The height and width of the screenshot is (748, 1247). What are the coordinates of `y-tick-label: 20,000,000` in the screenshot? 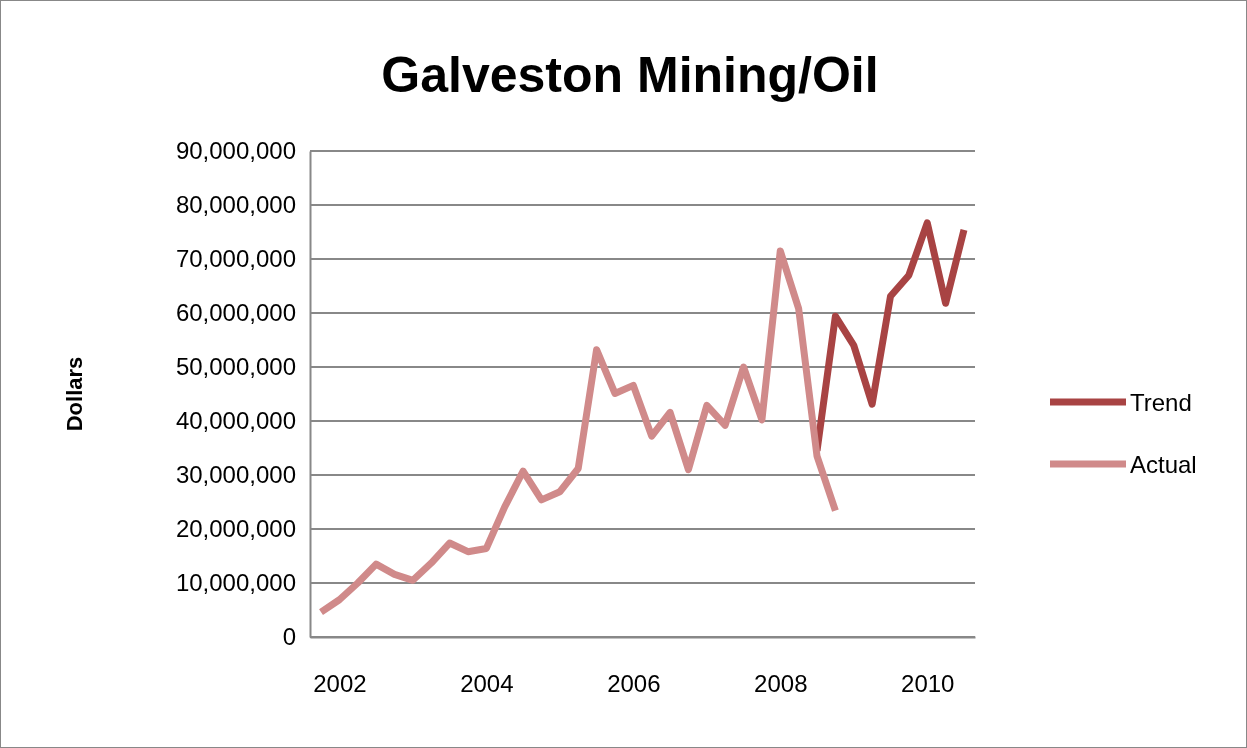 It's located at (235, 529).